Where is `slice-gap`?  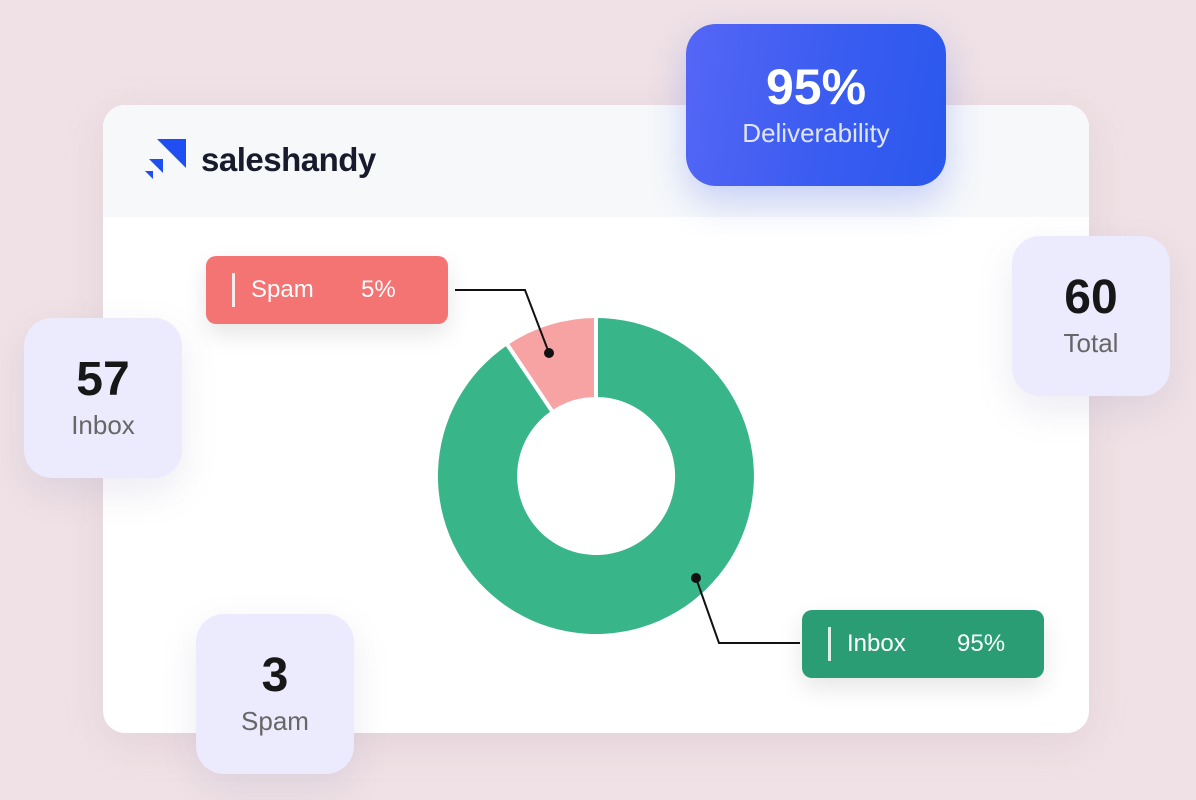
slice-gap is located at coordinates (529, 377).